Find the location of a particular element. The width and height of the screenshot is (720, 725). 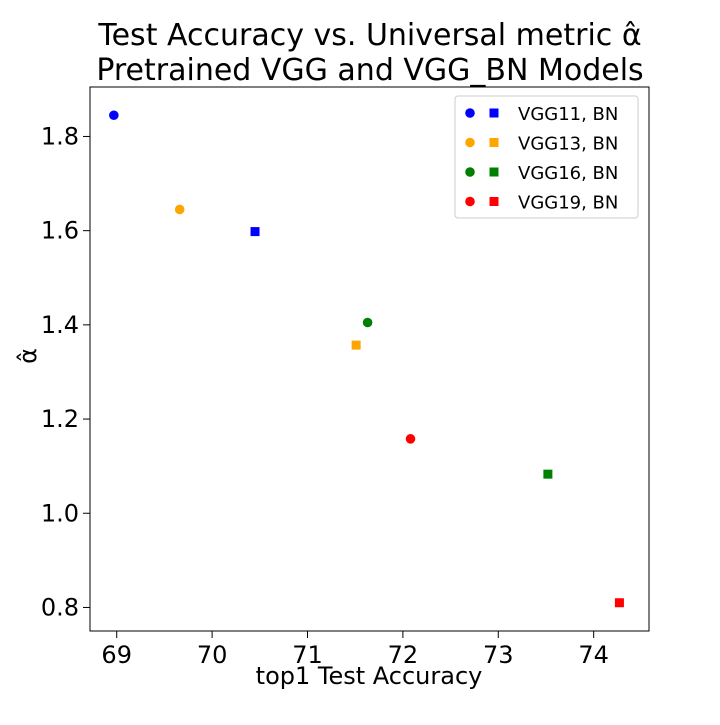

y-tick-label: 1.8 is located at coordinates (60, 136).